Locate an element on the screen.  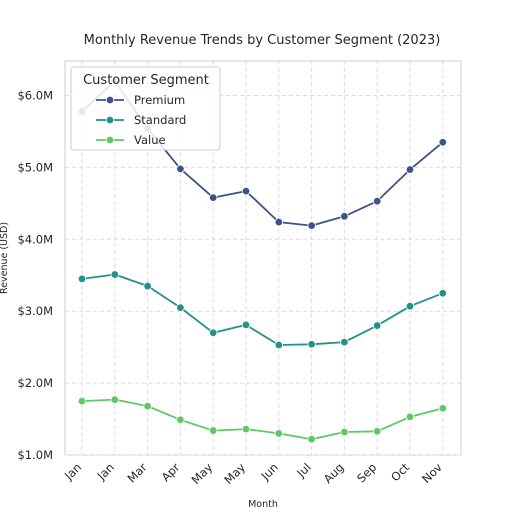
x-tick-label: Sep is located at coordinates (366, 472).